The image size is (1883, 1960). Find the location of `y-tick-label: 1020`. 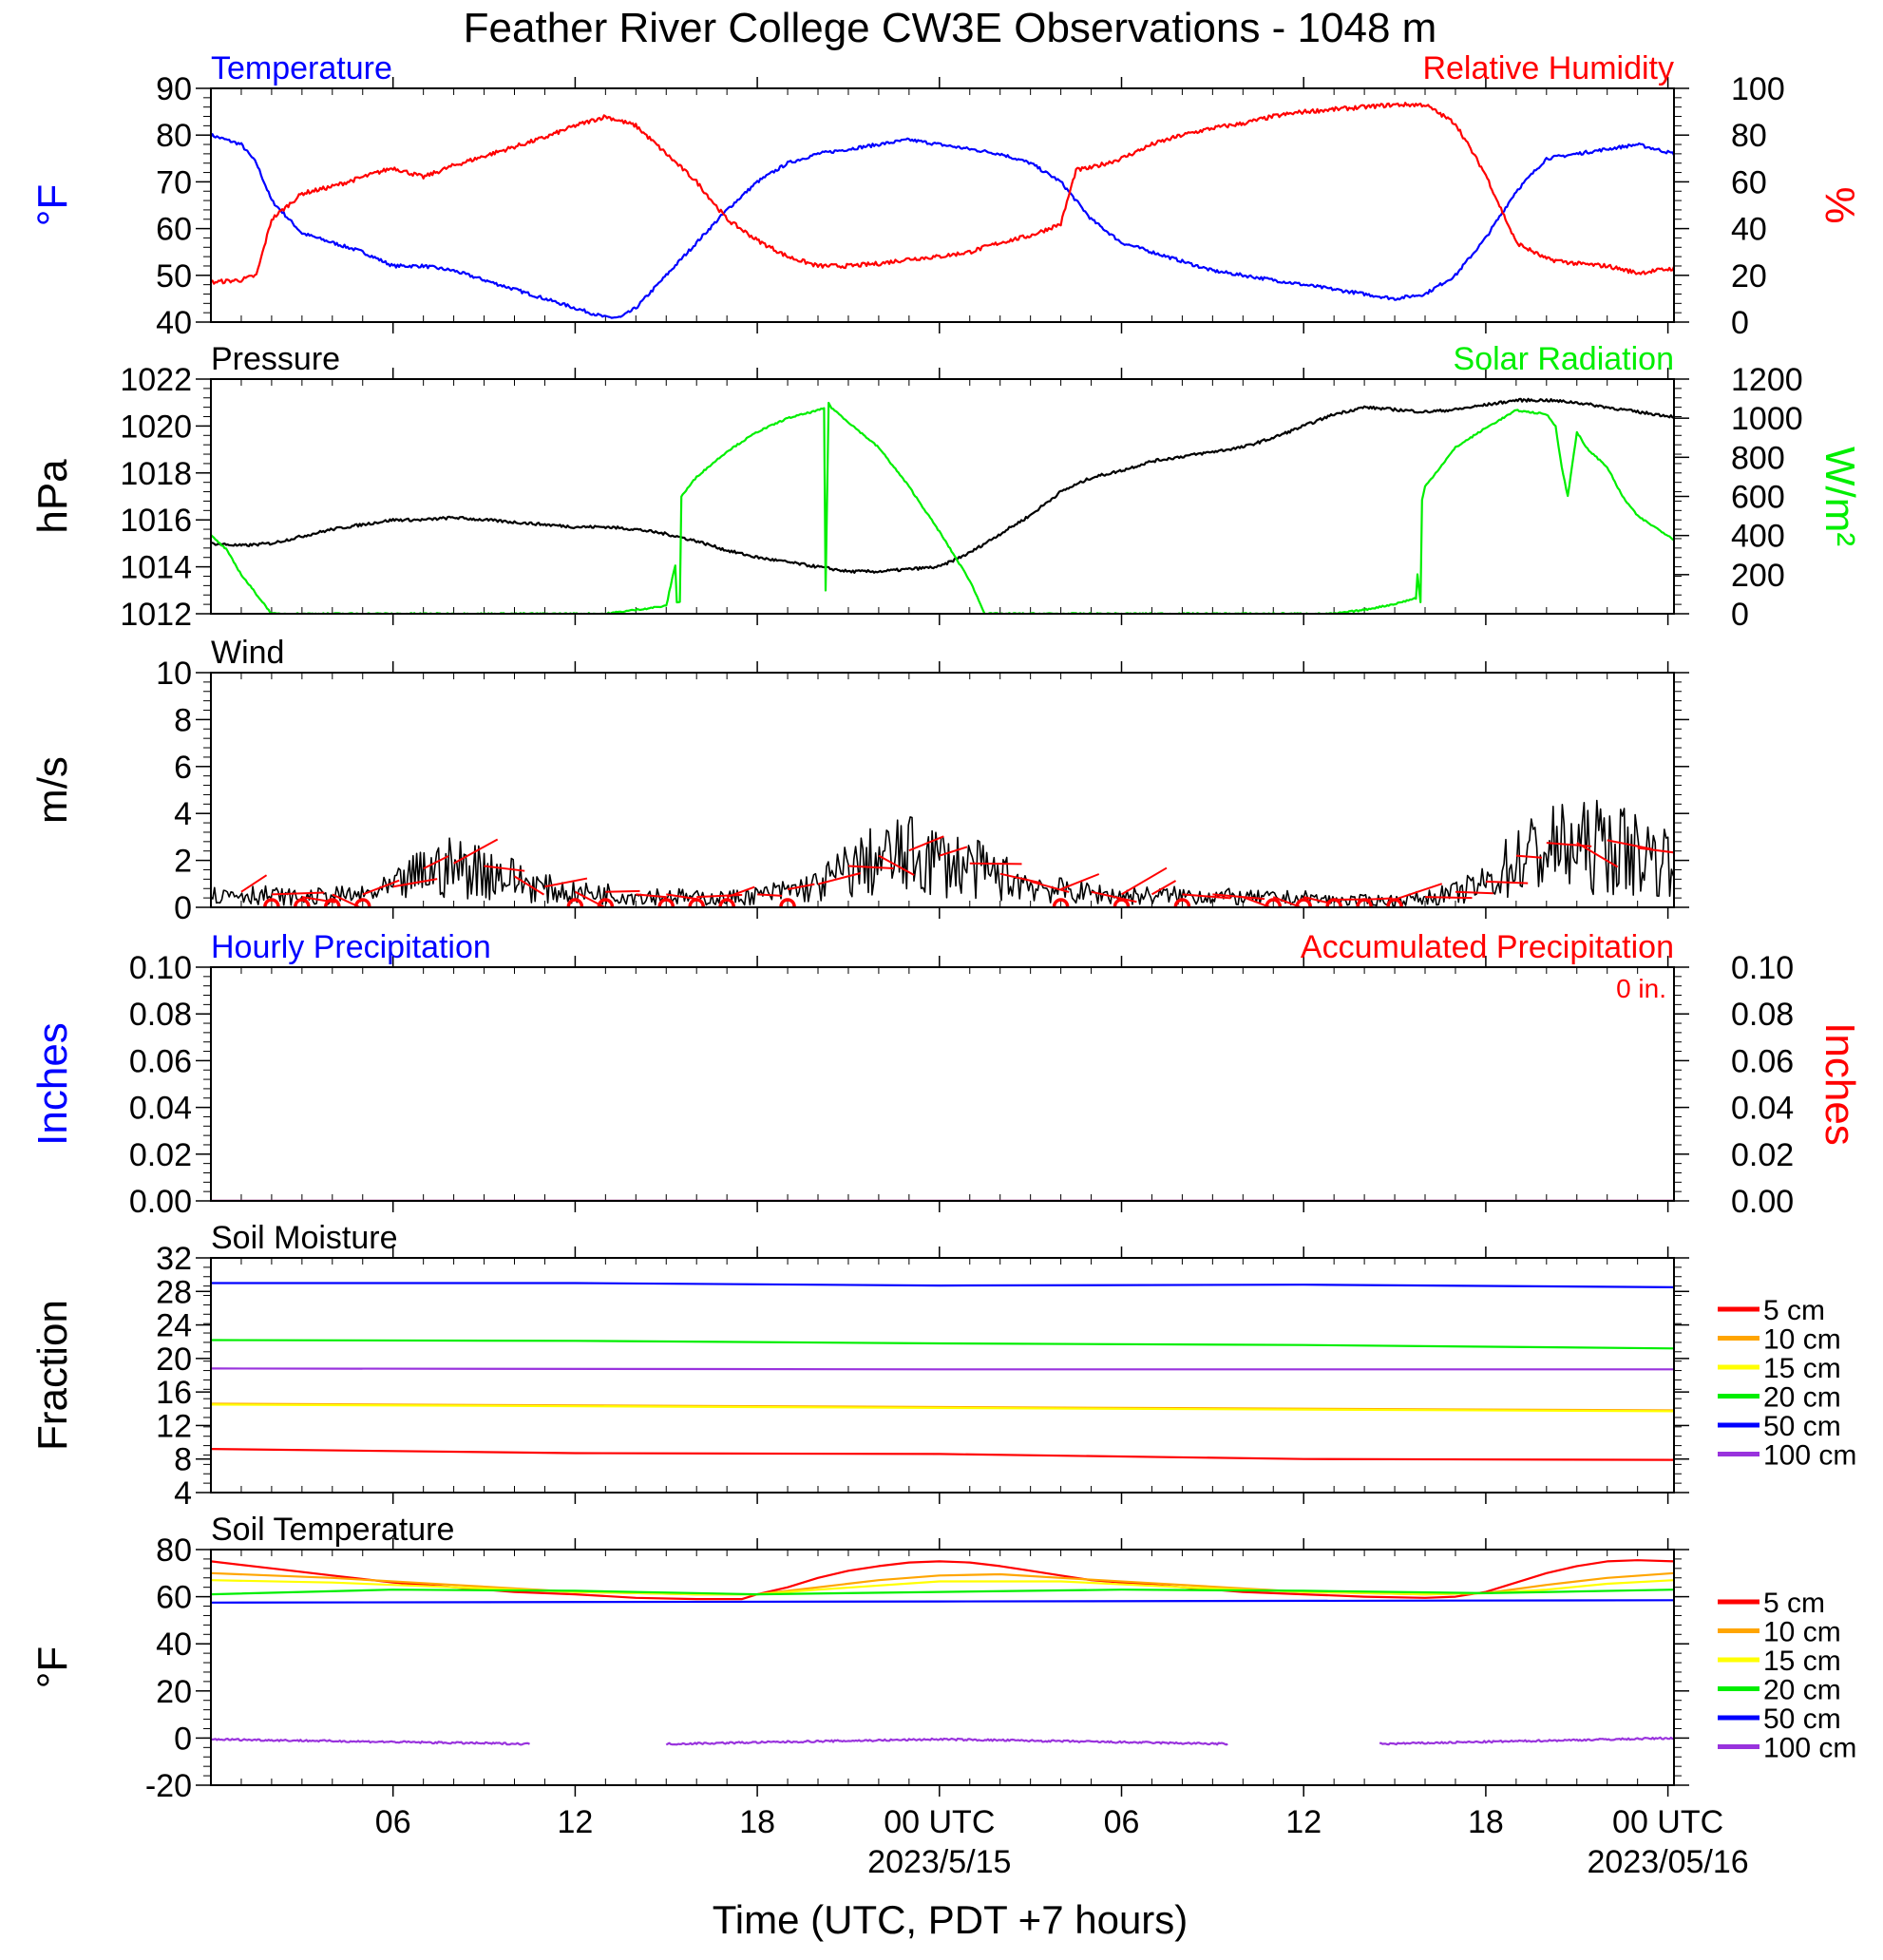

y-tick-label: 1020 is located at coordinates (156, 427).